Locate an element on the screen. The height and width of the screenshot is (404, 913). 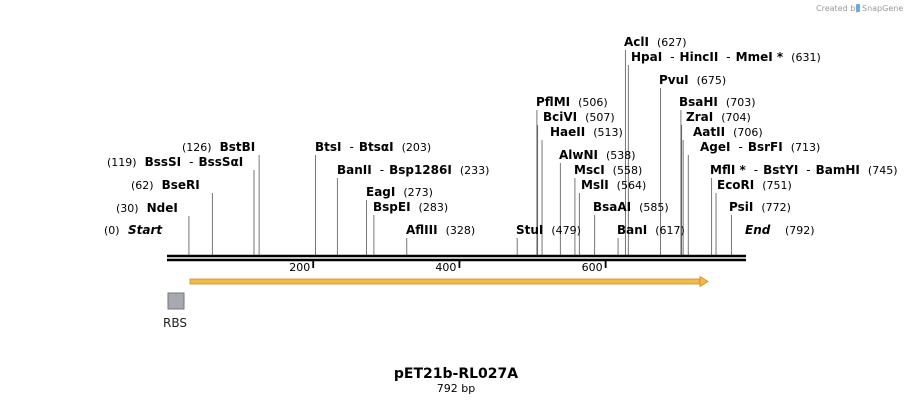
site-pos-stu: (479) is located at coordinates (566, 230).